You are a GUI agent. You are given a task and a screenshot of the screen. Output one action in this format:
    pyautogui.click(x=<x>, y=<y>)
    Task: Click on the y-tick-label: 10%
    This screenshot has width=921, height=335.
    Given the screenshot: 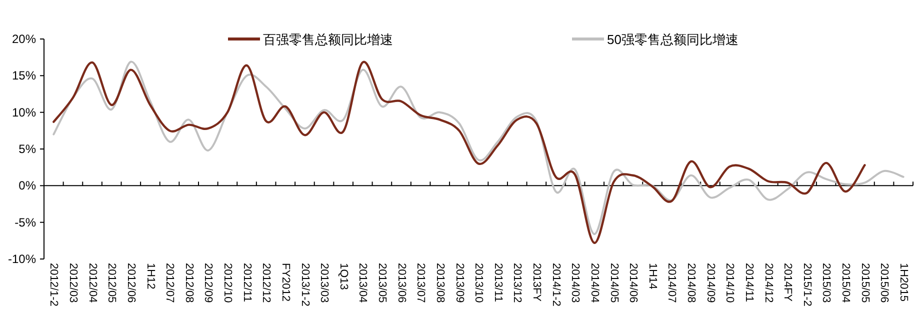 What is the action you would take?
    pyautogui.click(x=24, y=112)
    